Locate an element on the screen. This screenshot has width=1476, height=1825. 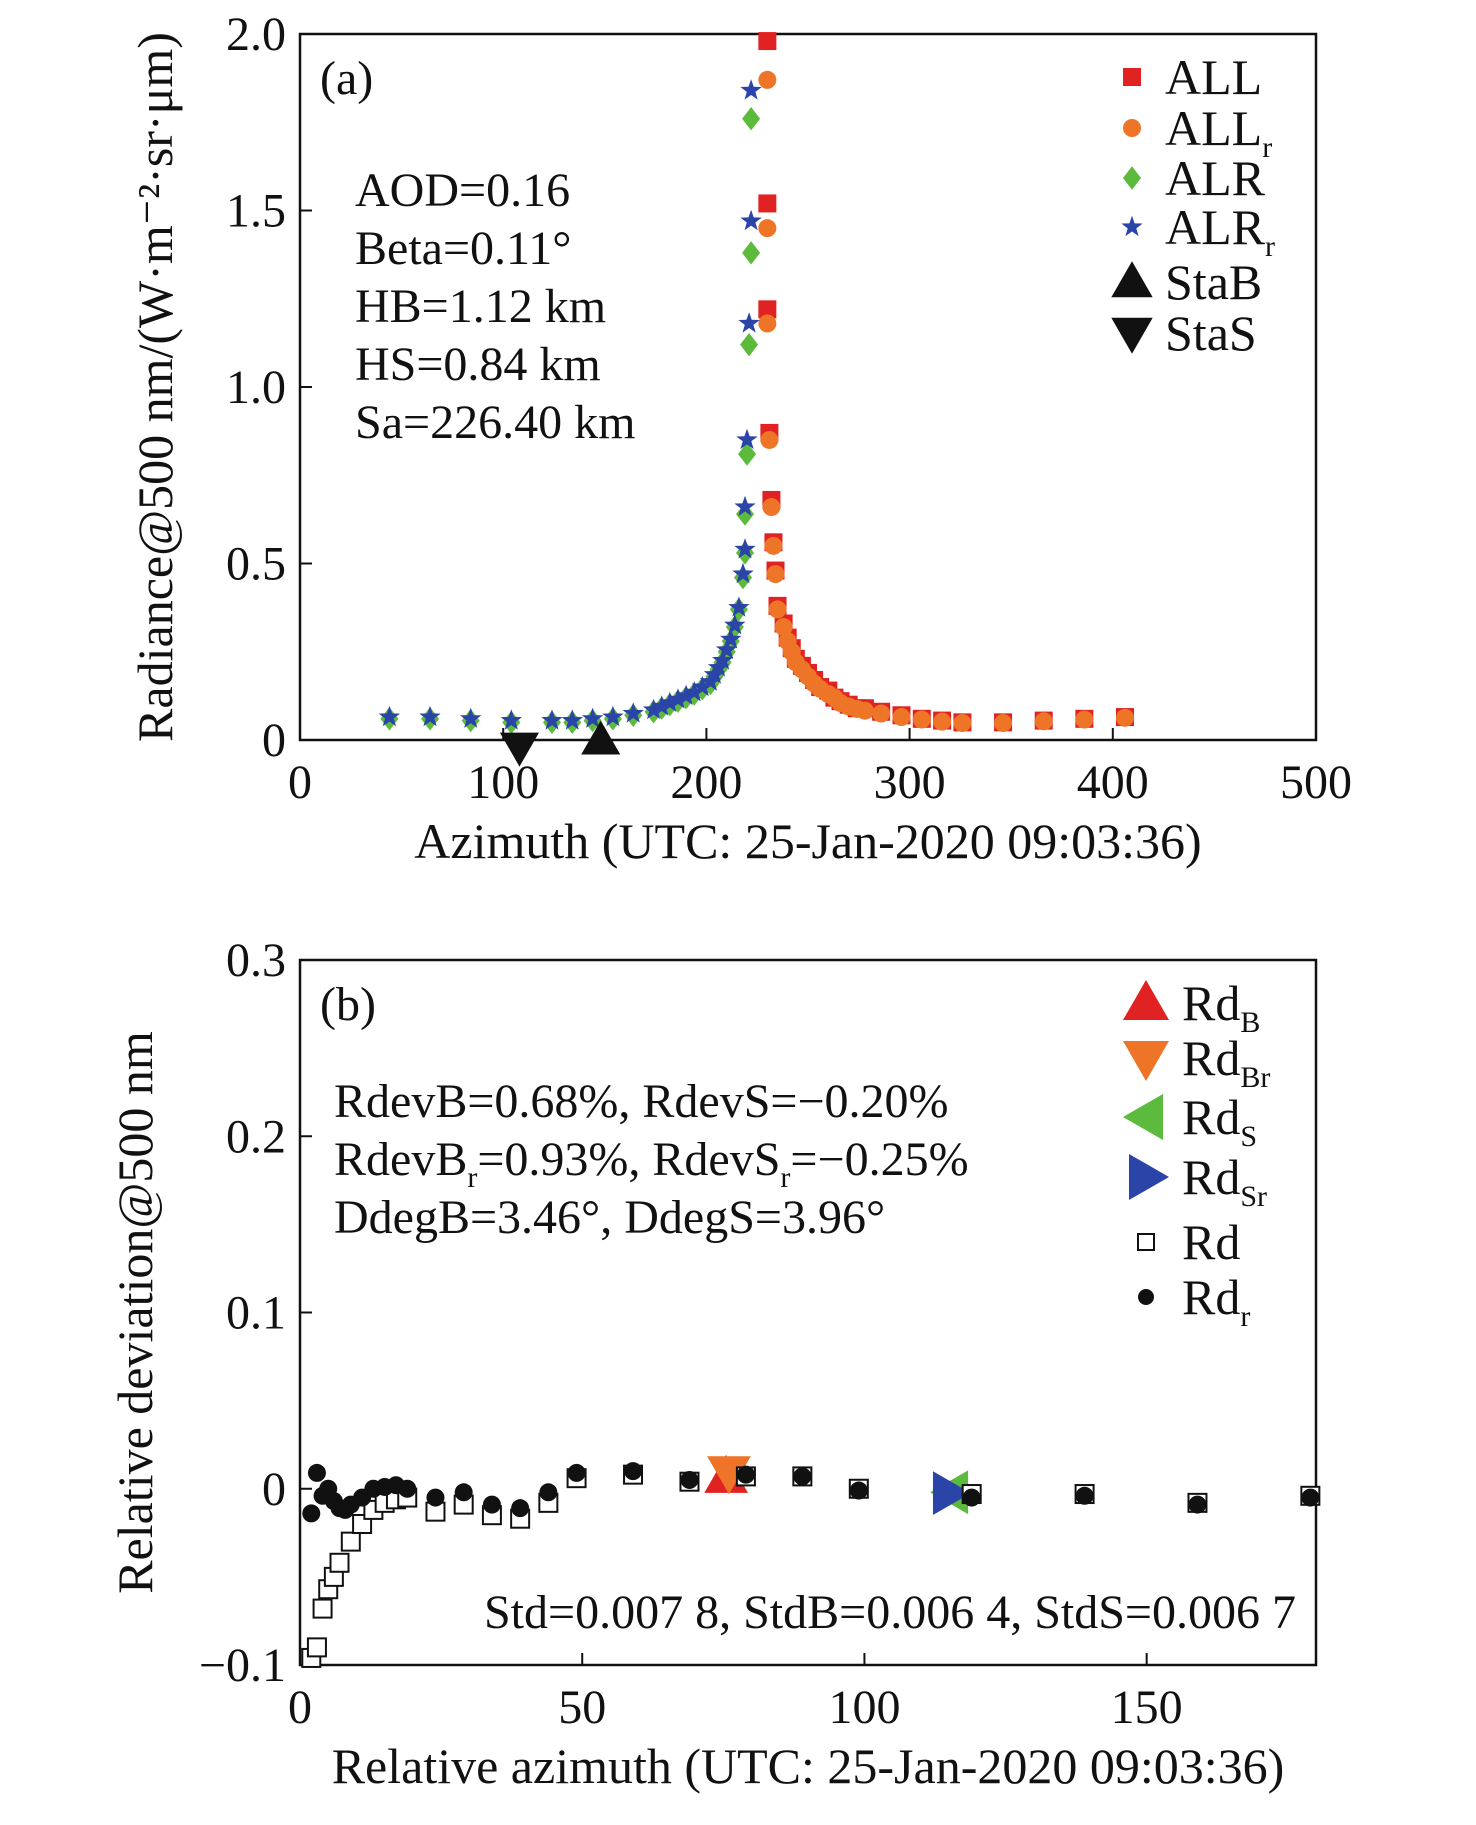
y-tick-label: −0.1 is located at coordinates (242, 1665).